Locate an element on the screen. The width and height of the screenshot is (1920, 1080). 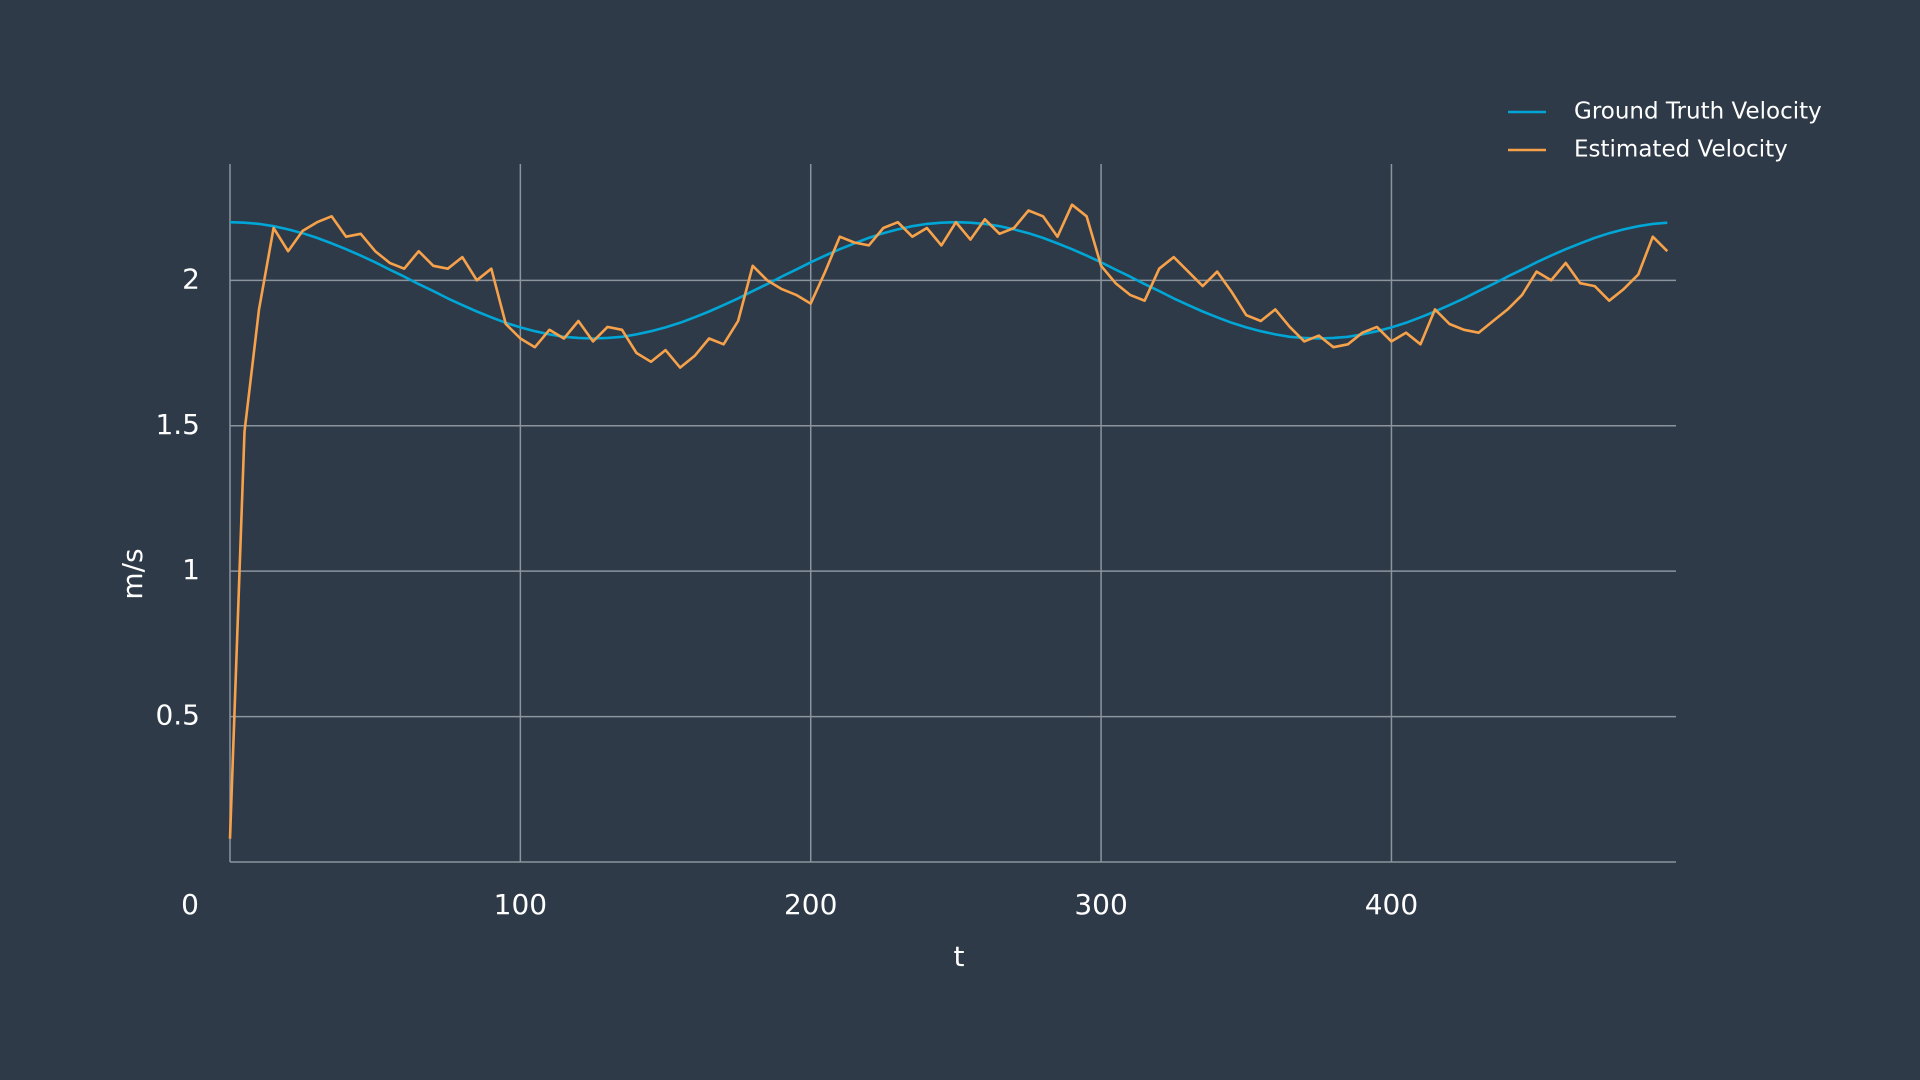
legend-label: Ground Truth Velocity is located at coordinates (1698, 112).